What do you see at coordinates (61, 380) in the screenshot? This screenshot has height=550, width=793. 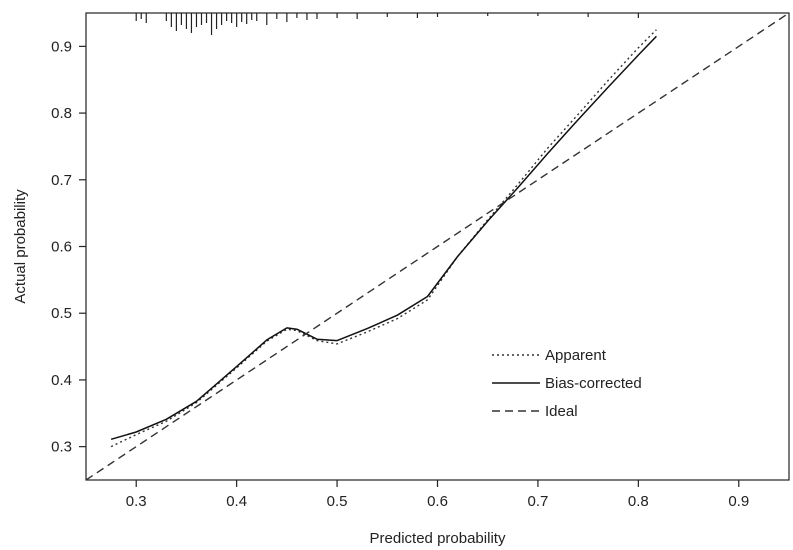 I see `y-tick-label: 0.4` at bounding box center [61, 380].